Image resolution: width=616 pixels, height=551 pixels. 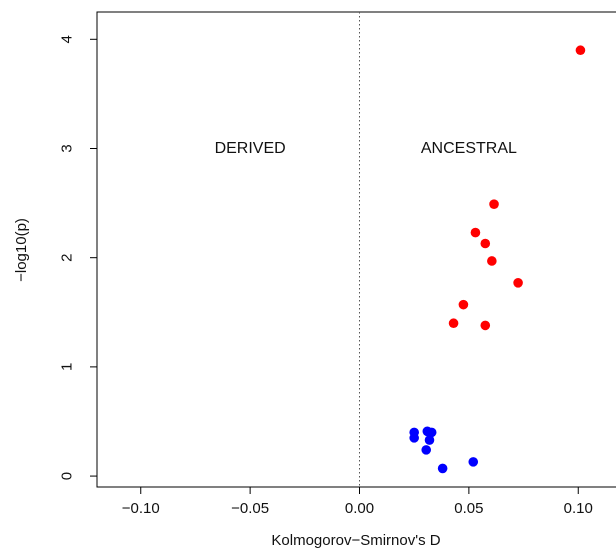 What do you see at coordinates (67, 367) in the screenshot?
I see `y-tick-label: 1` at bounding box center [67, 367].